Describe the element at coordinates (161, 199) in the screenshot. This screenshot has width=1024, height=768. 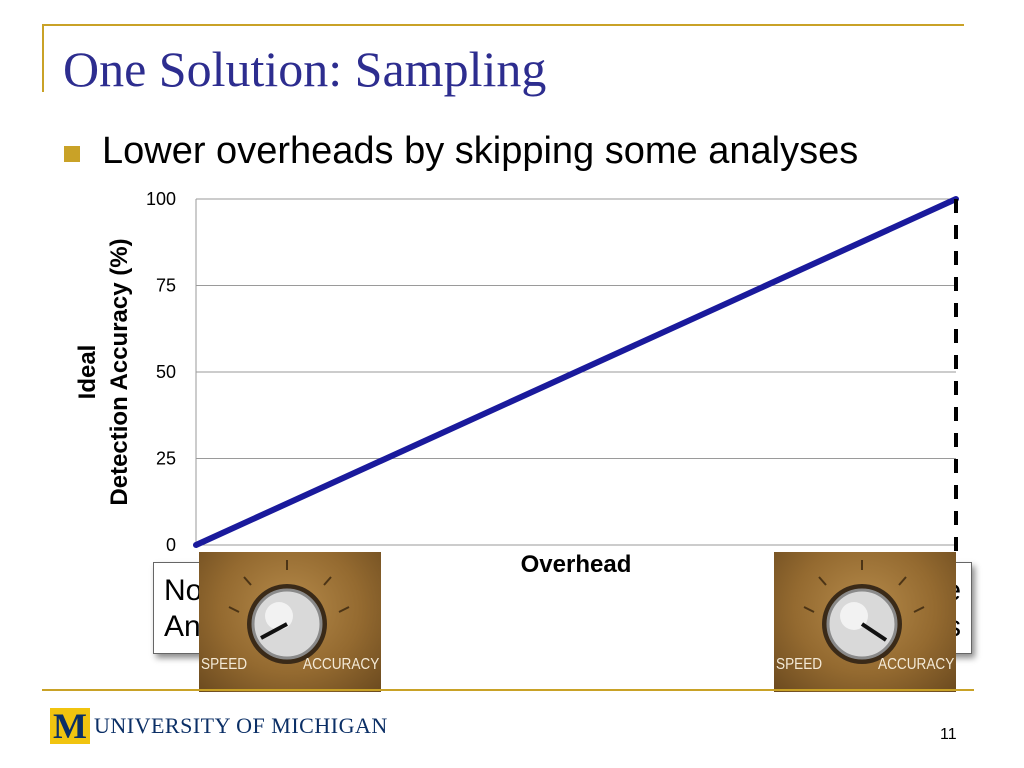
I see `y-tick-label: 100` at that location.